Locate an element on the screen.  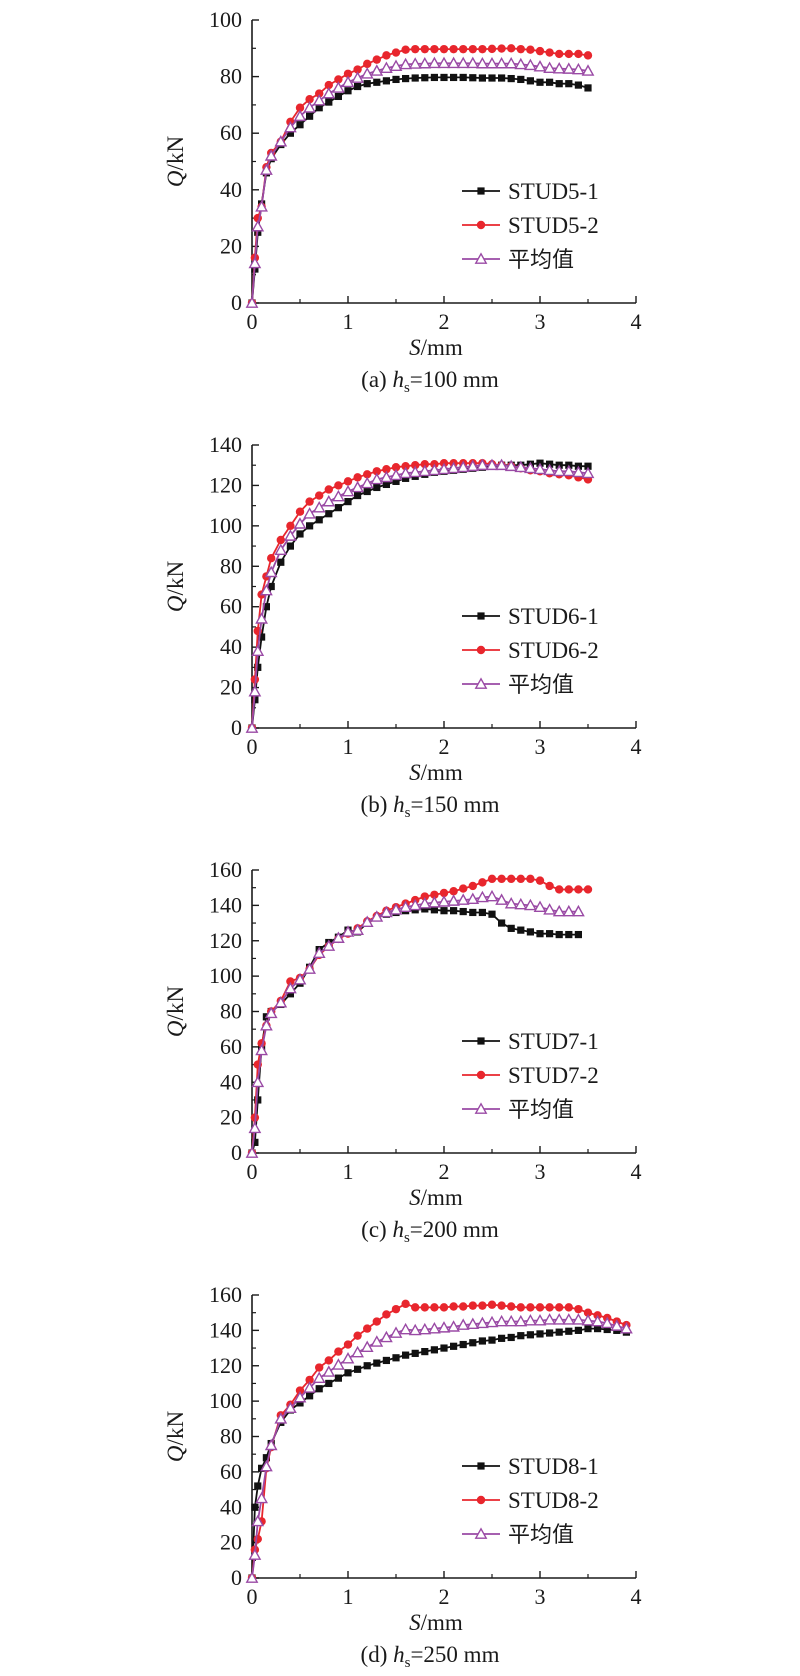
y-tick-label: 0 is located at coordinates (236, 1152).